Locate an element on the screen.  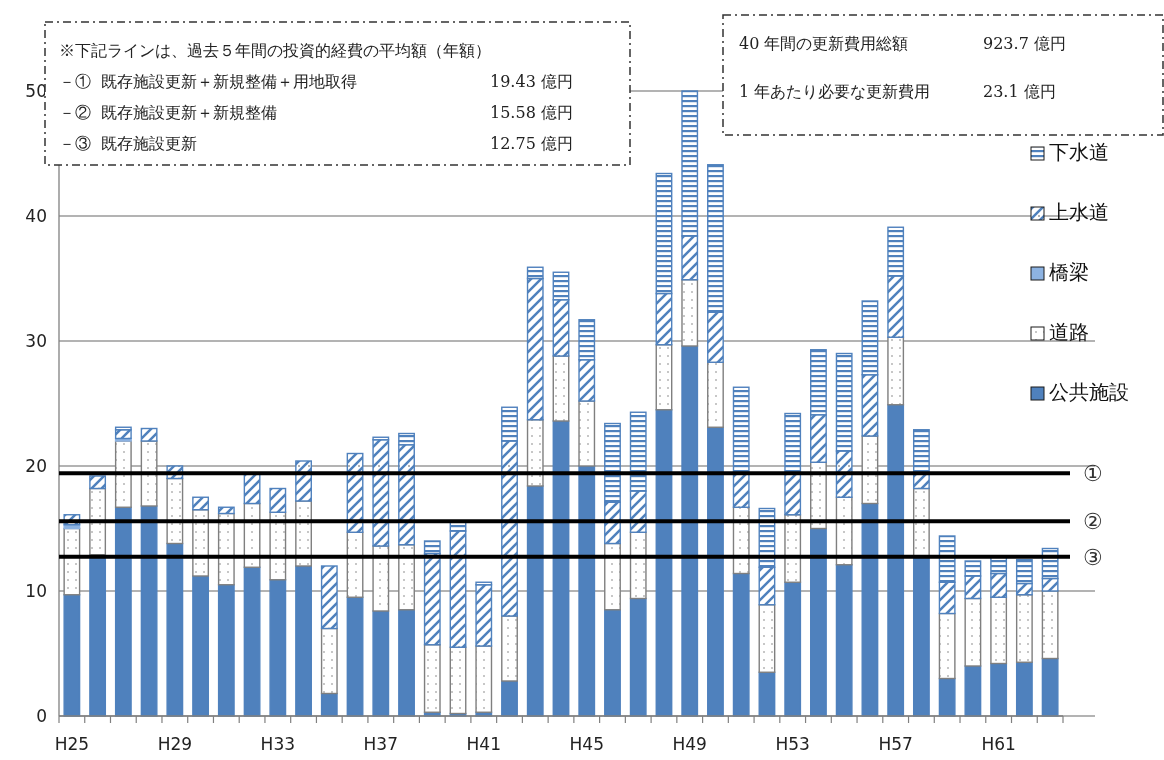
legend-label: 公共施設 is located at coordinates (1089, 392).